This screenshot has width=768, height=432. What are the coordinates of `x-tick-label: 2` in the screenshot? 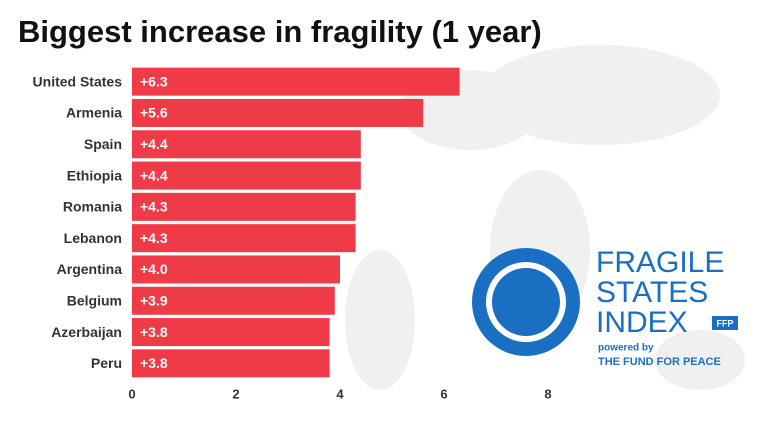 It's located at (235, 393).